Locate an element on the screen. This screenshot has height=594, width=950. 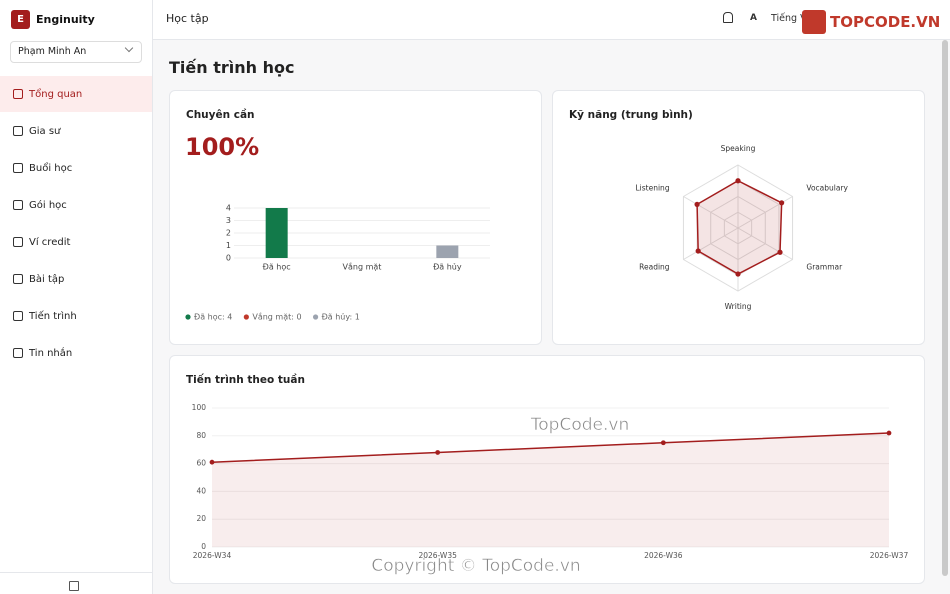
nav-label: Bài tập is located at coordinates (47, 279).